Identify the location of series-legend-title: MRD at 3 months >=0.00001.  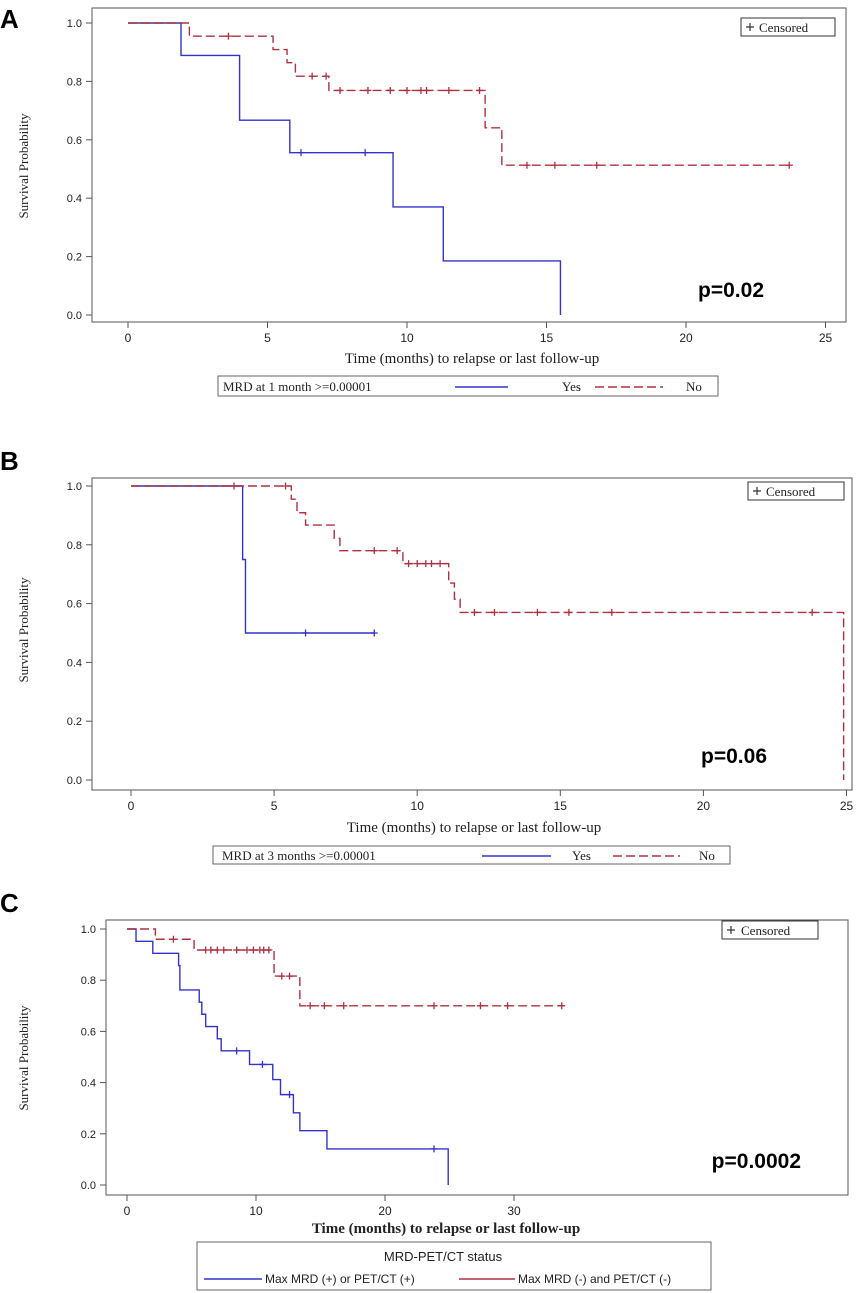
(299, 855).